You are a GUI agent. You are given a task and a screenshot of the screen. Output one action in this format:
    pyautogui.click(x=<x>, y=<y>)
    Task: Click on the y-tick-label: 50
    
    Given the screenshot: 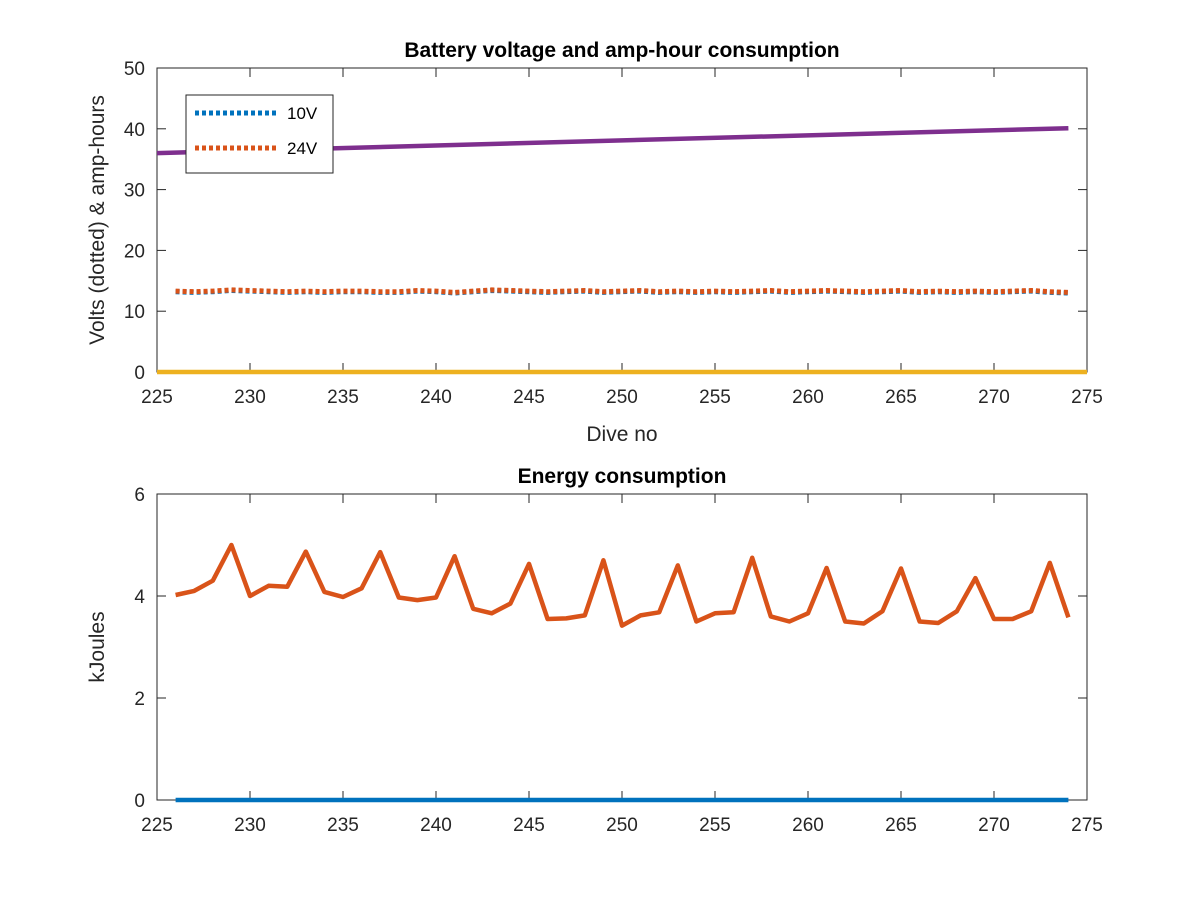 What is the action you would take?
    pyautogui.click(x=134, y=69)
    